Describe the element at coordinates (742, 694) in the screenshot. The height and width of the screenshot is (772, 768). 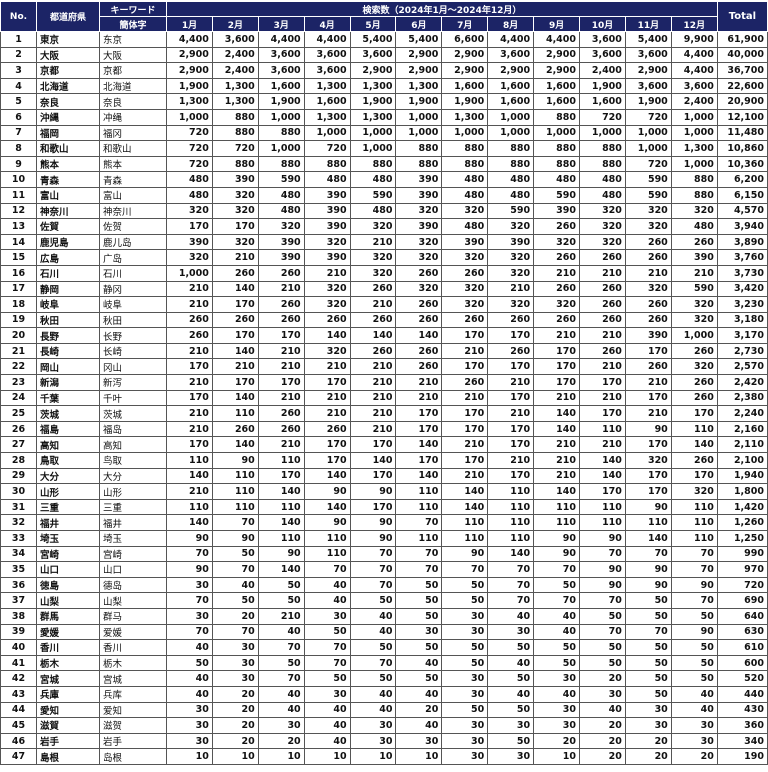
I see `total-cell: 440` at that location.